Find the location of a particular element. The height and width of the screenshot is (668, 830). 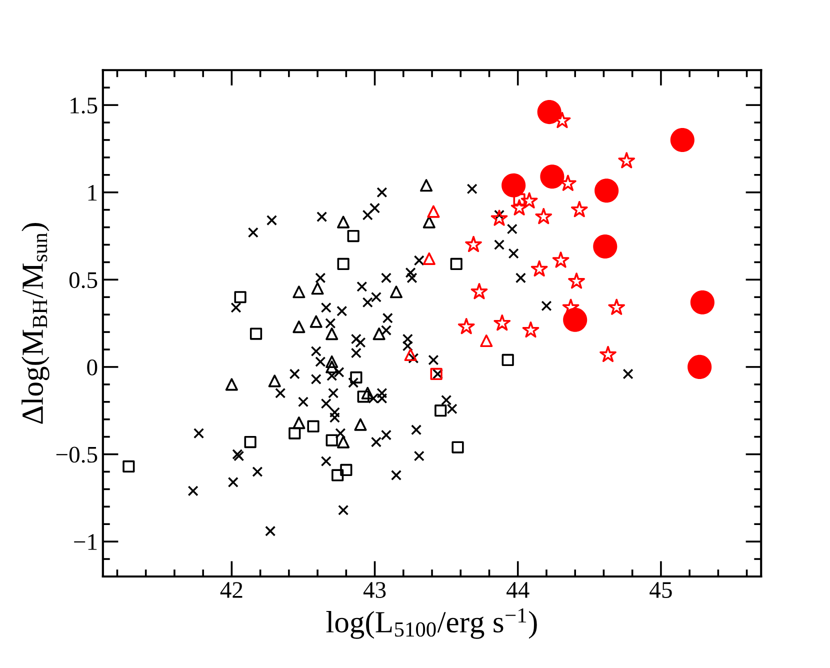

x-tick-label: 44 is located at coordinates (518, 590).